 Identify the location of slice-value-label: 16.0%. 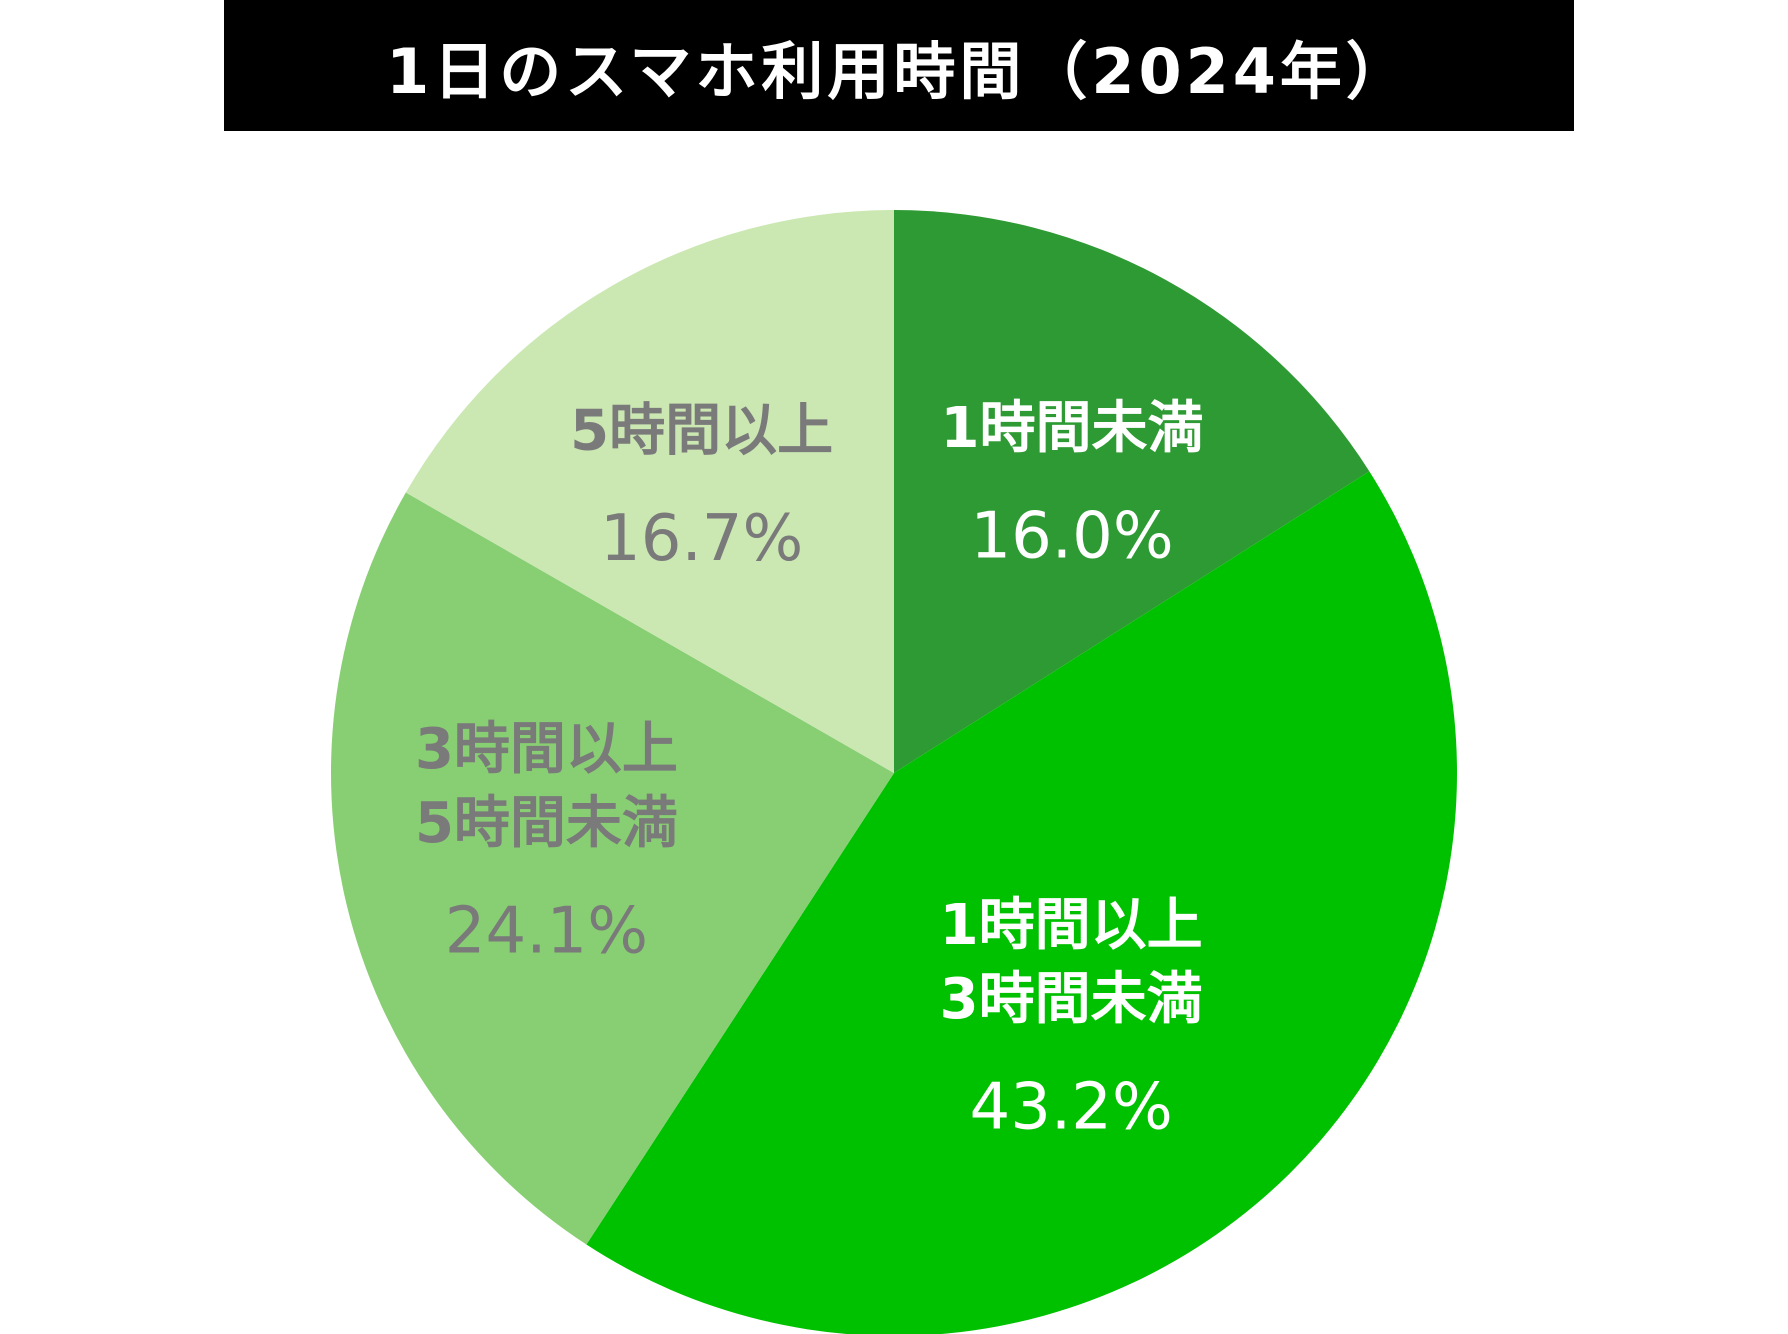
(1071, 536).